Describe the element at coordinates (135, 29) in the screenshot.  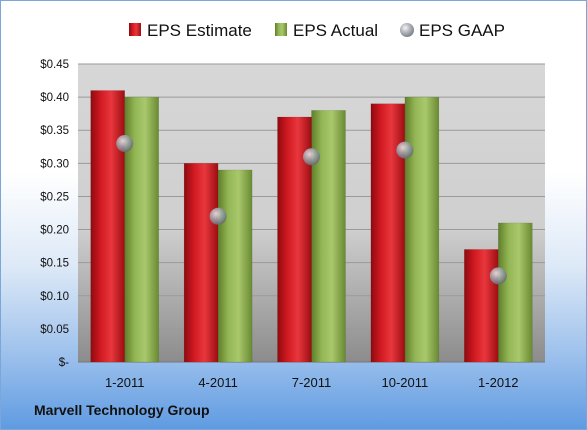
I see `legend-swatch-eps-estimate` at that location.